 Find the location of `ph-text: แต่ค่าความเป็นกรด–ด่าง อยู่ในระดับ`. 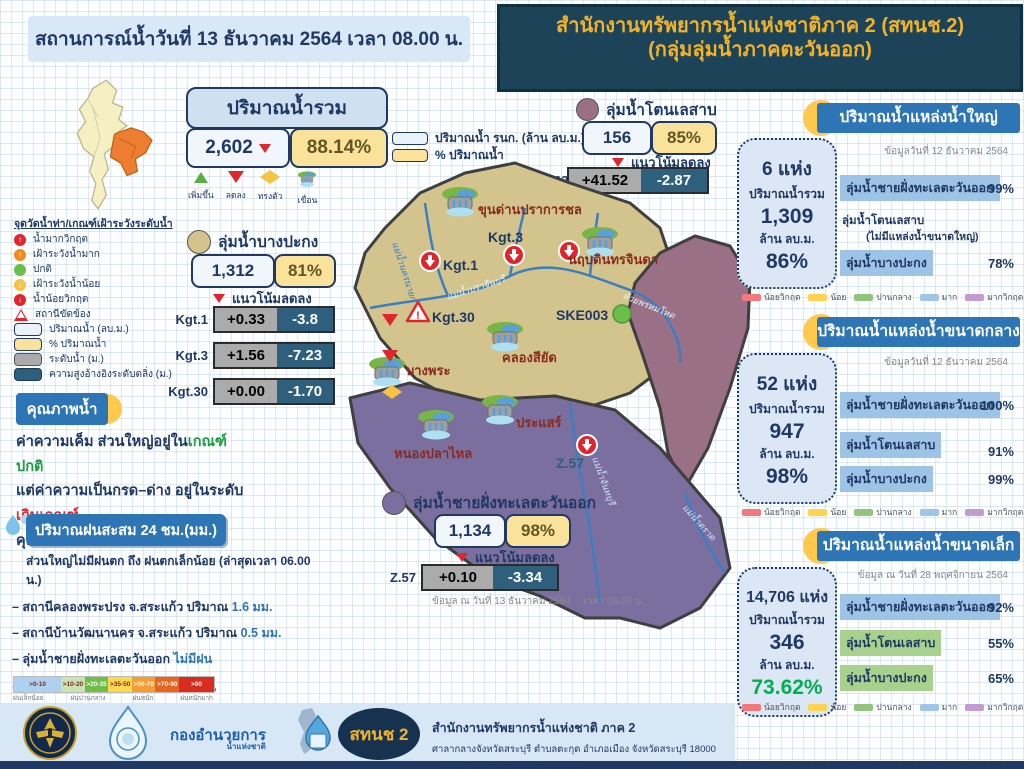

ph-text: แต่ค่าความเป็นกรด–ด่าง อยู่ในระดับ is located at coordinates (130, 491).